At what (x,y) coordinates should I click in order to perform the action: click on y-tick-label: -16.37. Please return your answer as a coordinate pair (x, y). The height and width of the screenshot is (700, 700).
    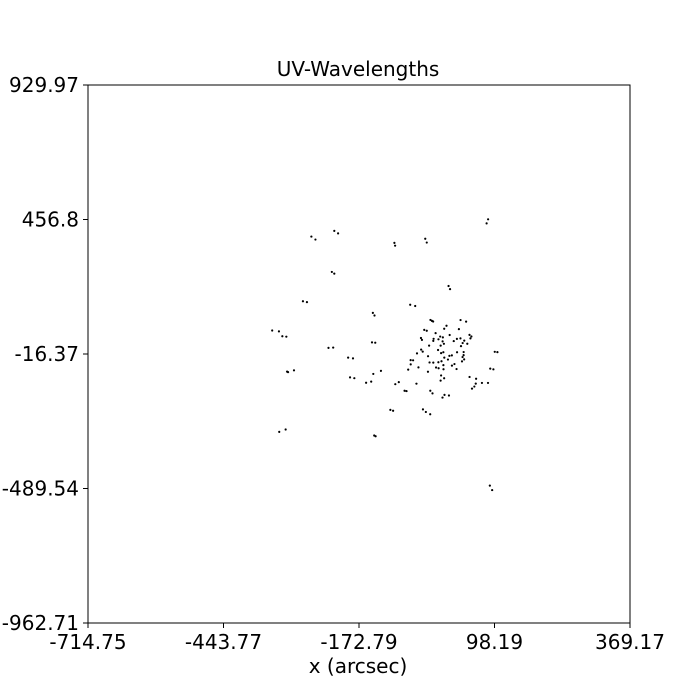
    Looking at the image, I should click on (47, 354).